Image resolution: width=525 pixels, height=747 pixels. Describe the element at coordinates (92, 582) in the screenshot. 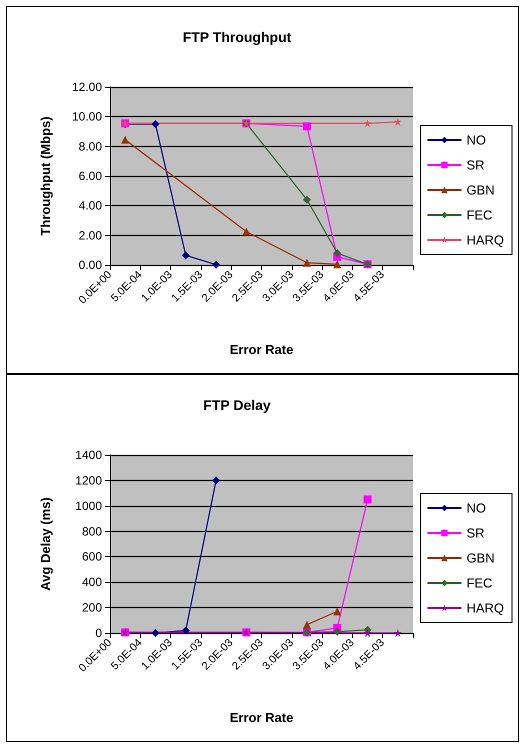

I see `y-tick-label: 400` at that location.